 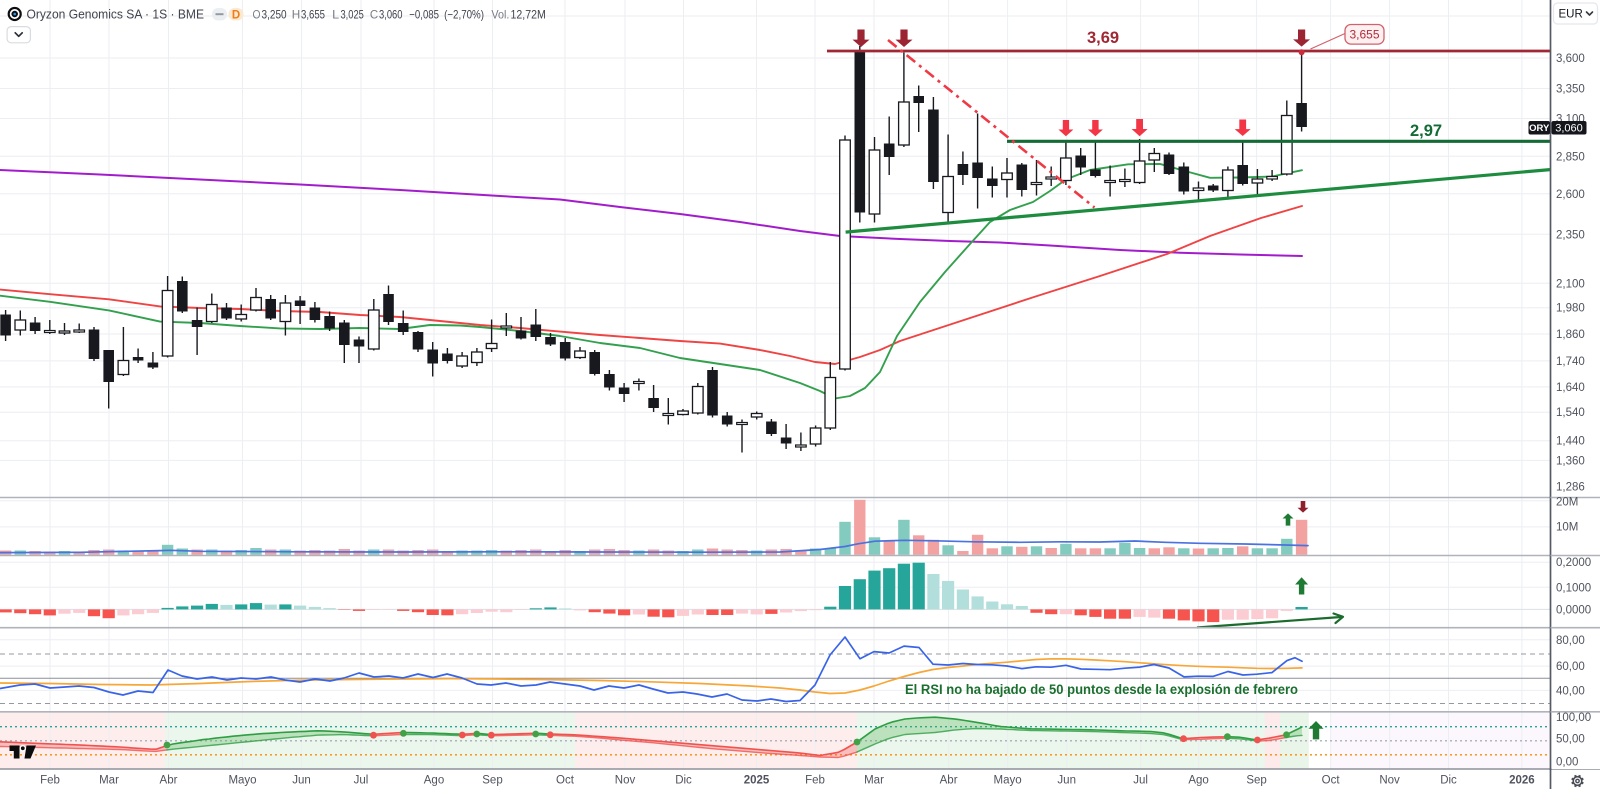 I want to click on svg-text: L, so click(x=335, y=14).